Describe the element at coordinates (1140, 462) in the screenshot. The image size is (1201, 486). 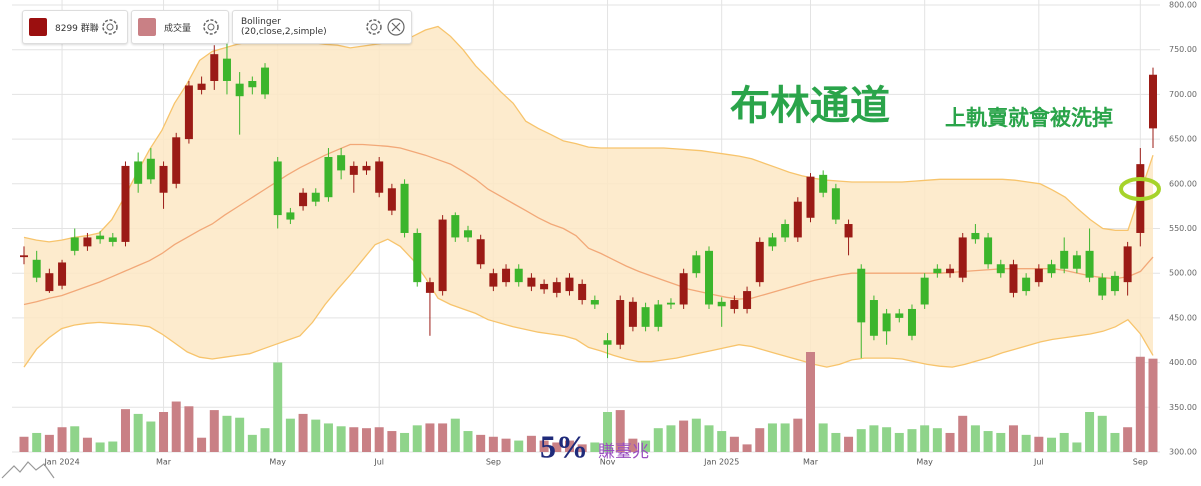
I see `x-tick-label: Sep` at that location.